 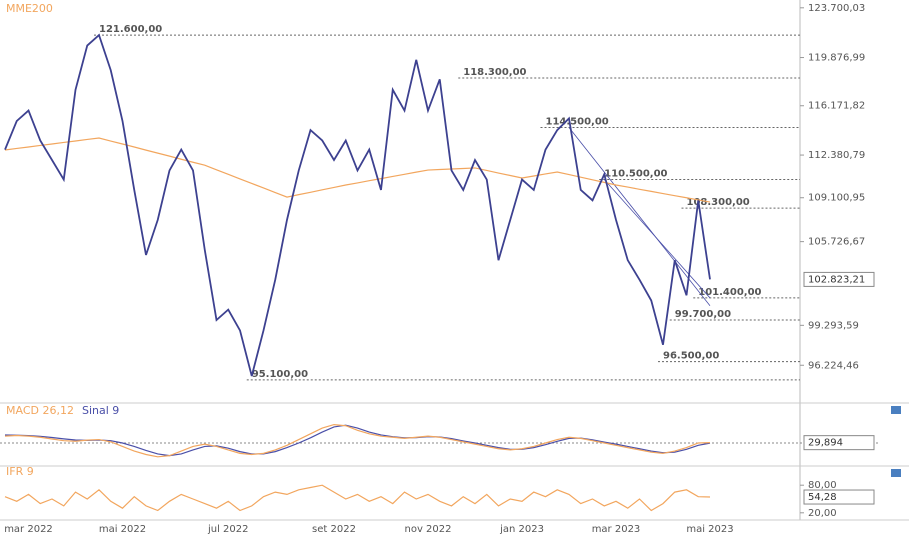 What do you see at coordinates (29, 8) in the screenshot?
I see `legend-label: MME200` at bounding box center [29, 8].